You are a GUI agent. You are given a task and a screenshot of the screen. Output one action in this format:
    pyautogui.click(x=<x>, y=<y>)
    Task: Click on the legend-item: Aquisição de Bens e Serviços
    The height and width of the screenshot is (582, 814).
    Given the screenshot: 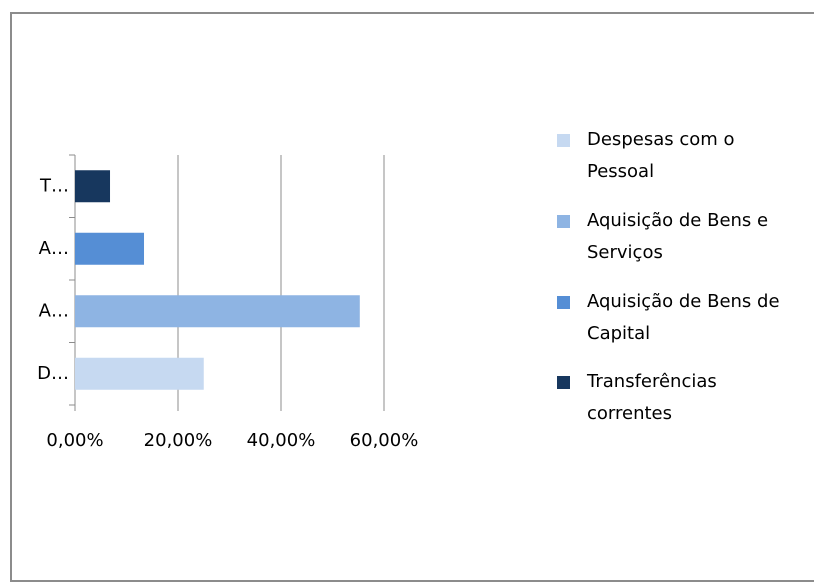 What is the action you would take?
    pyautogui.click(x=677, y=237)
    